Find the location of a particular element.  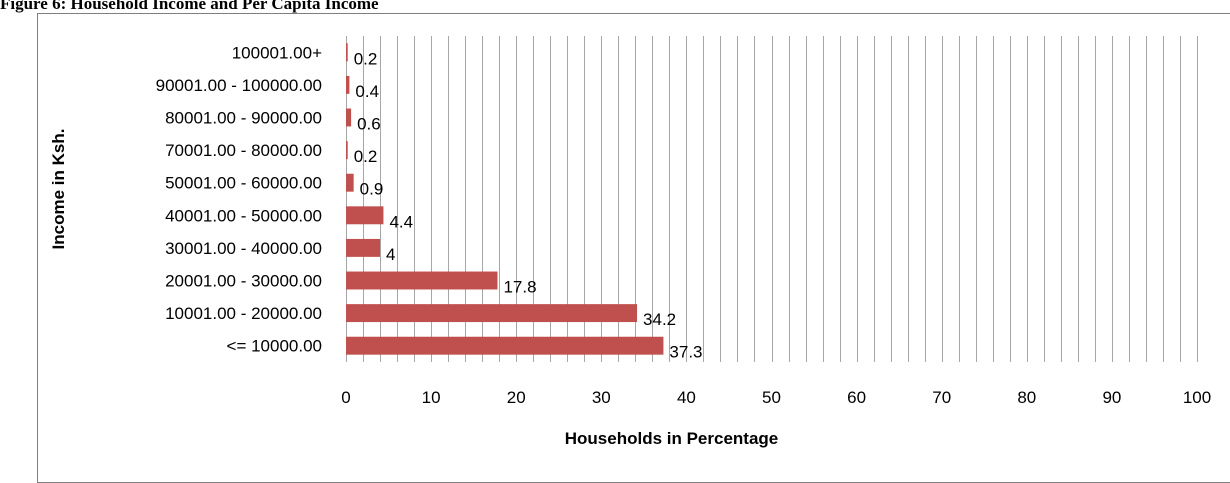

y-tick-label: 90001.00 - 100000.00 is located at coordinates (239, 85).